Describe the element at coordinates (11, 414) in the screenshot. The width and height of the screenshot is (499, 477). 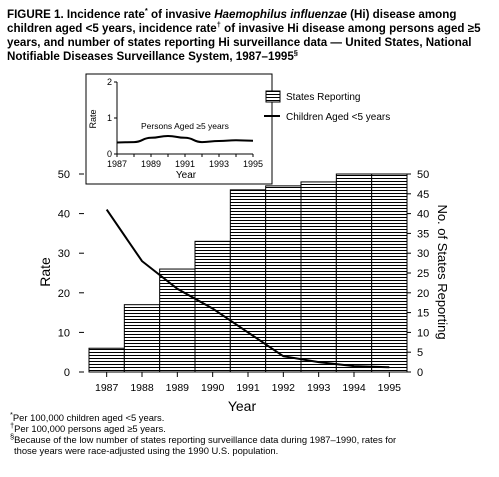
I see `footnote-1-mark: *` at that location.